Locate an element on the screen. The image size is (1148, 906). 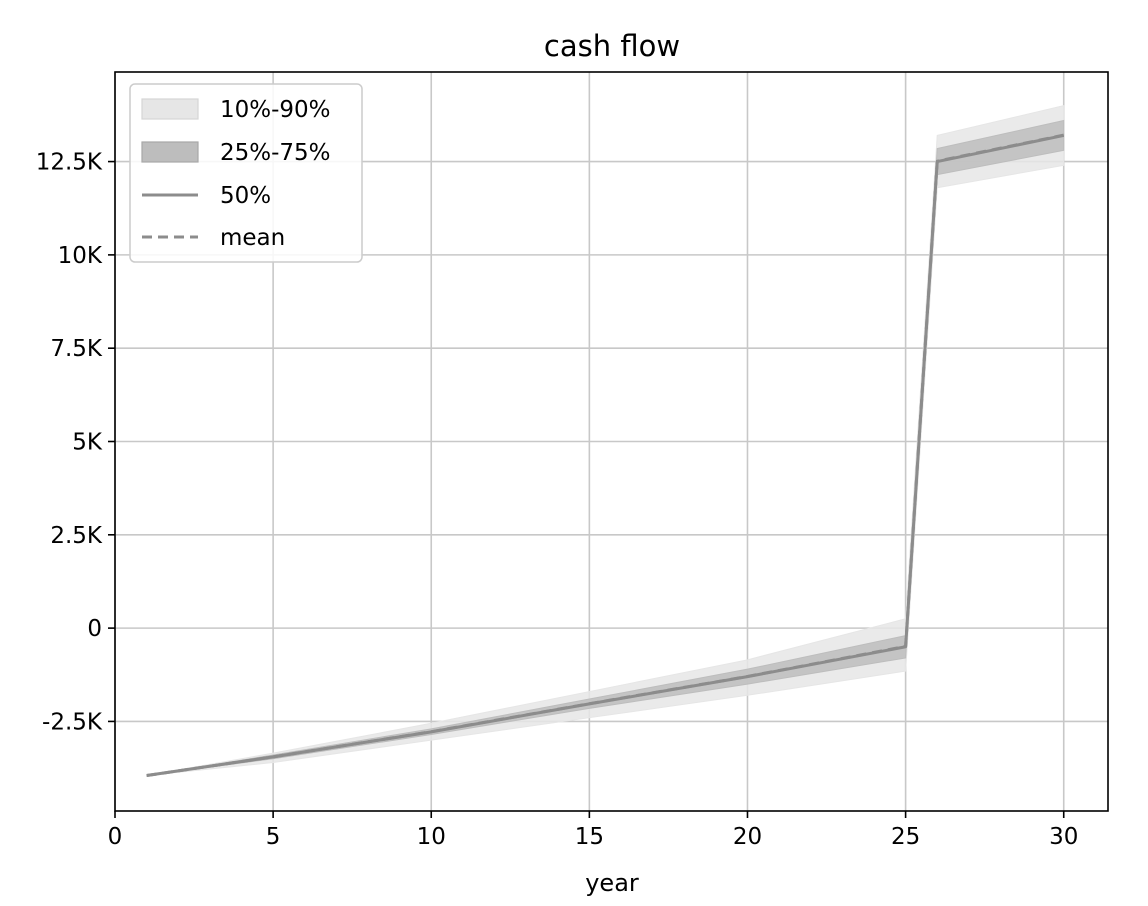
y-tick-label: 7.5K is located at coordinates (76, 349).